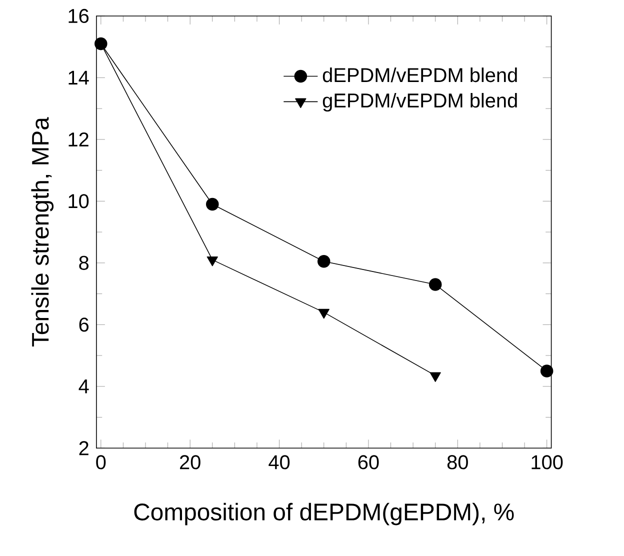 This screenshot has width=624, height=556. Describe the element at coordinates (101, 462) in the screenshot. I see `x-tick-label: 0` at that location.